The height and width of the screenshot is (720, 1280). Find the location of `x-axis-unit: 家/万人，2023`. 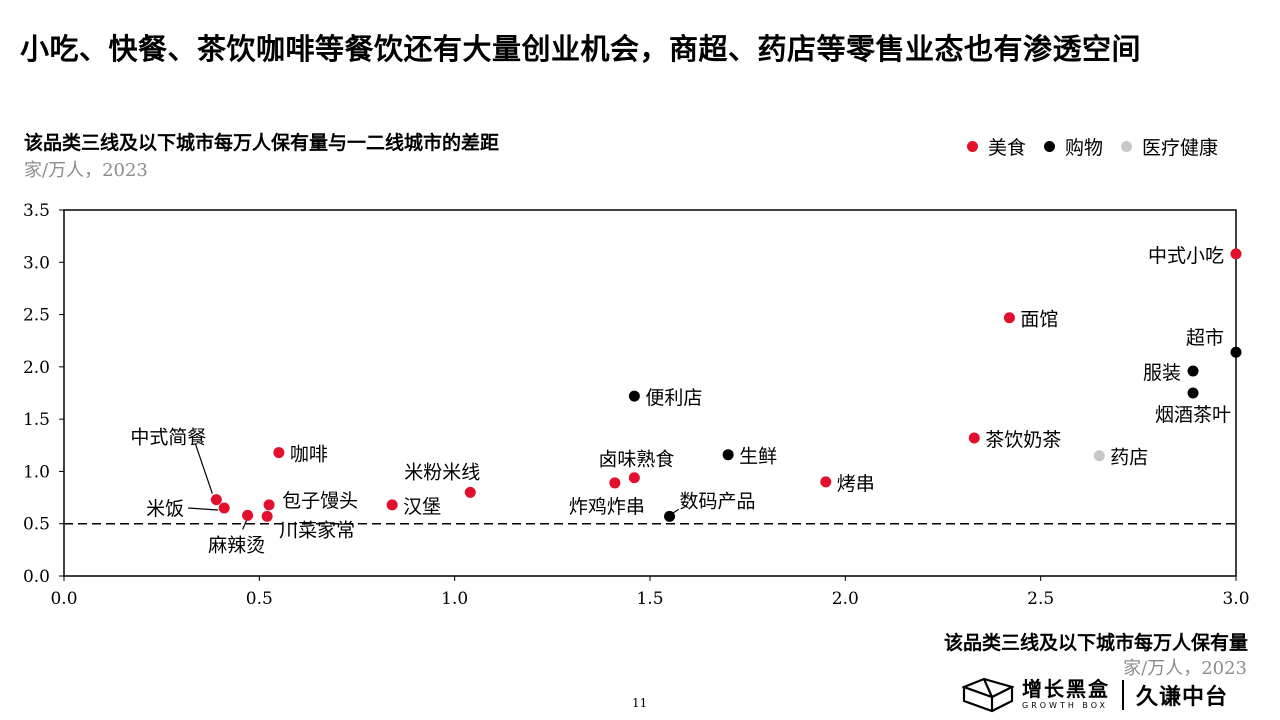

x-axis-unit: 家/万人，2023 is located at coordinates (1185, 668).